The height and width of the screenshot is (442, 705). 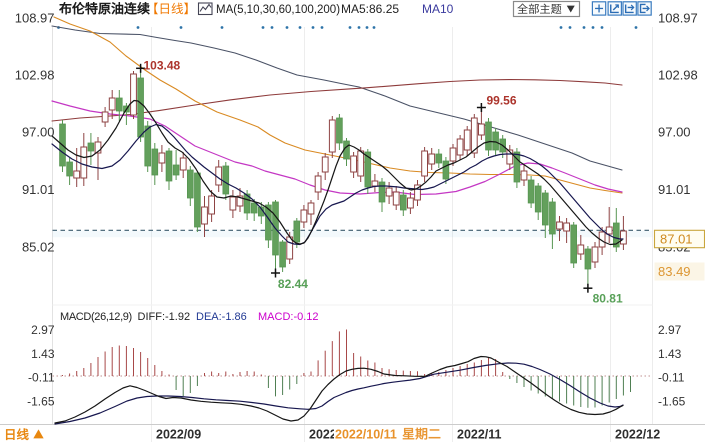 What do you see at coordinates (221, 317) in the screenshot?
I see `svg-text: DEA:-1.86` at bounding box center [221, 317].